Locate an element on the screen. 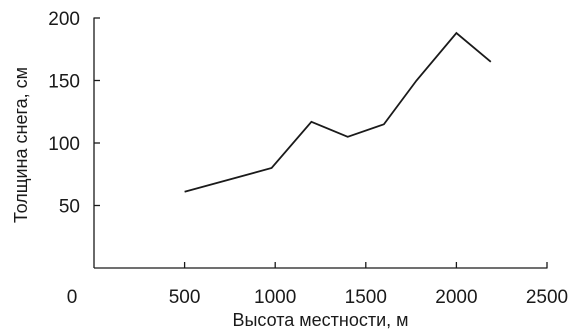  y-axis-title: Толщина снега, см is located at coordinates (21, 145).